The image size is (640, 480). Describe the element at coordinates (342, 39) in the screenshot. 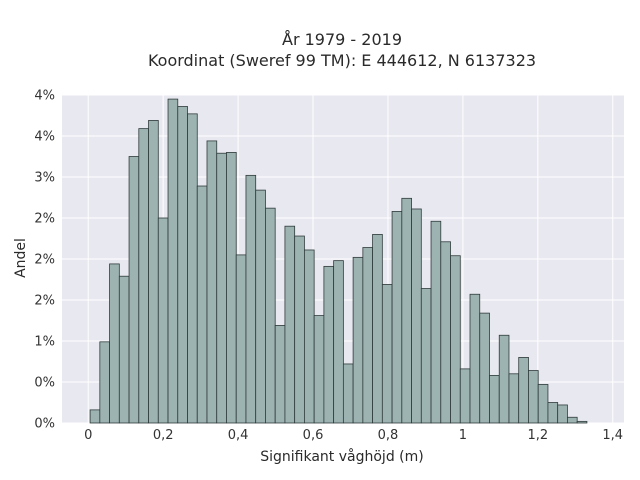

I see `chart-title: År 1979 - 2019` at that location.